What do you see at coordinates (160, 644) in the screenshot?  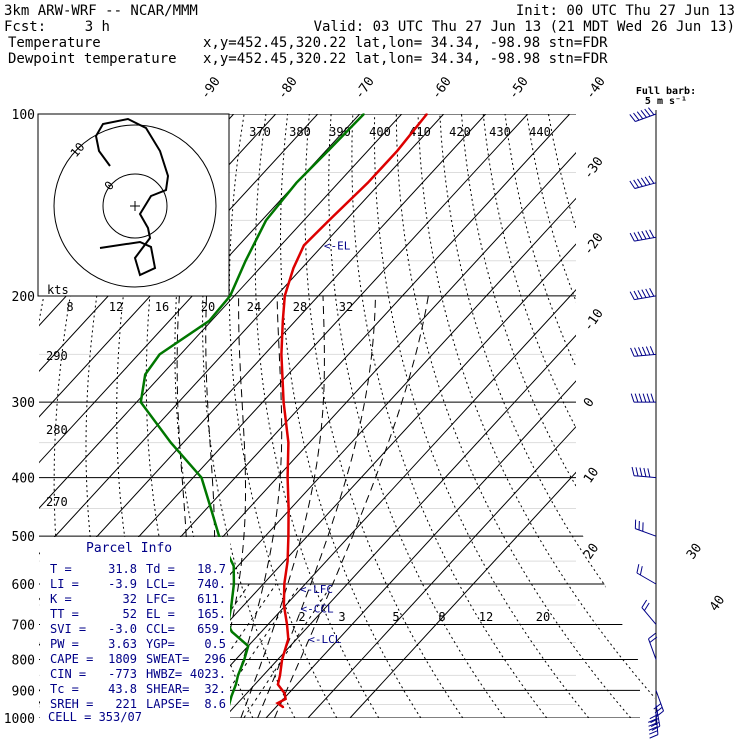 I see `parcel-label-ygp: YGP=` at bounding box center [160, 644].